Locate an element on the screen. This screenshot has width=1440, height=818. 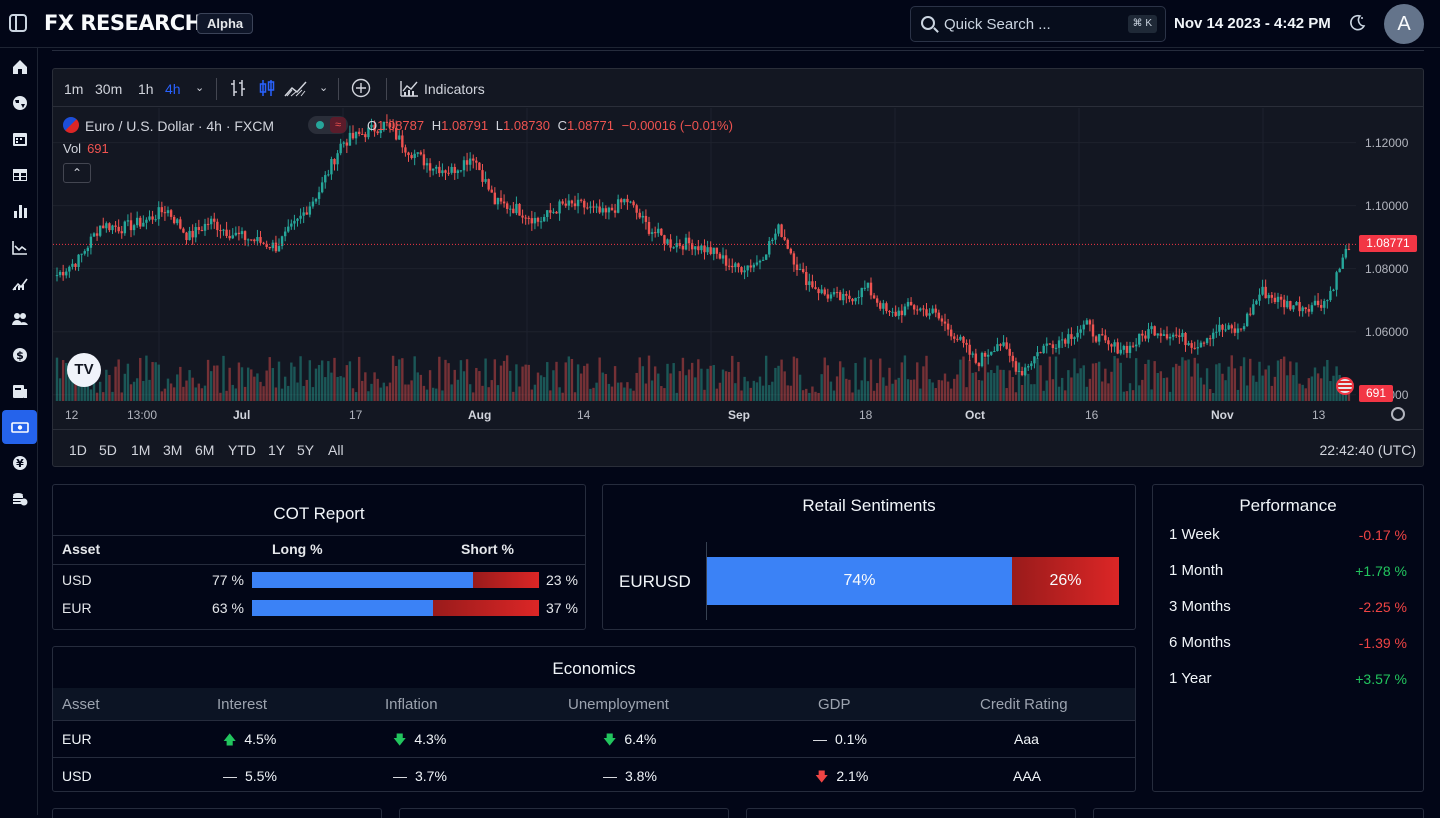
timeframe-4h: 4h is located at coordinates (173, 89).